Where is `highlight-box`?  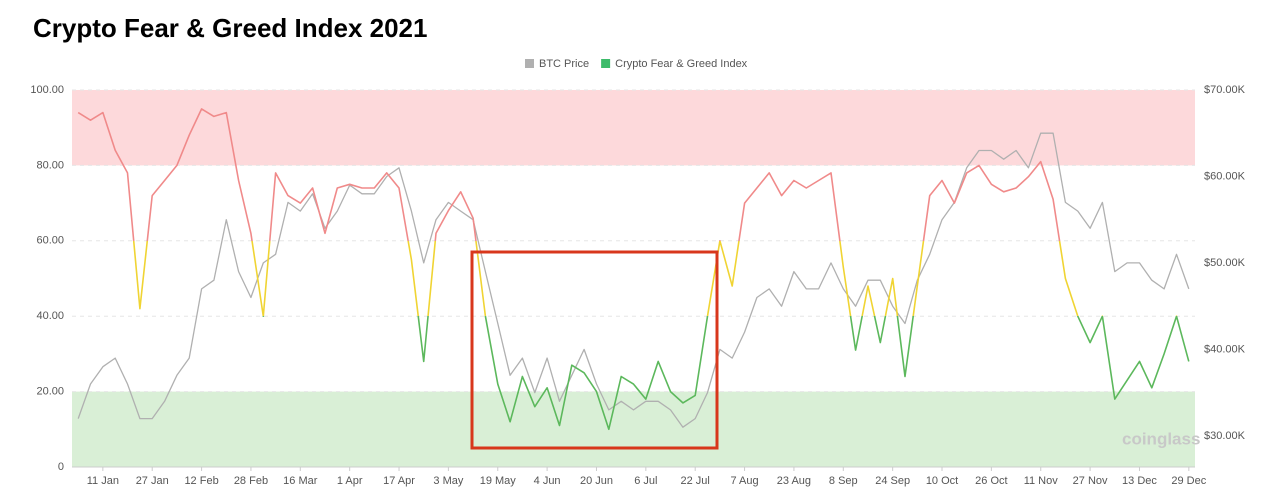
highlight-box is located at coordinates (594, 350).